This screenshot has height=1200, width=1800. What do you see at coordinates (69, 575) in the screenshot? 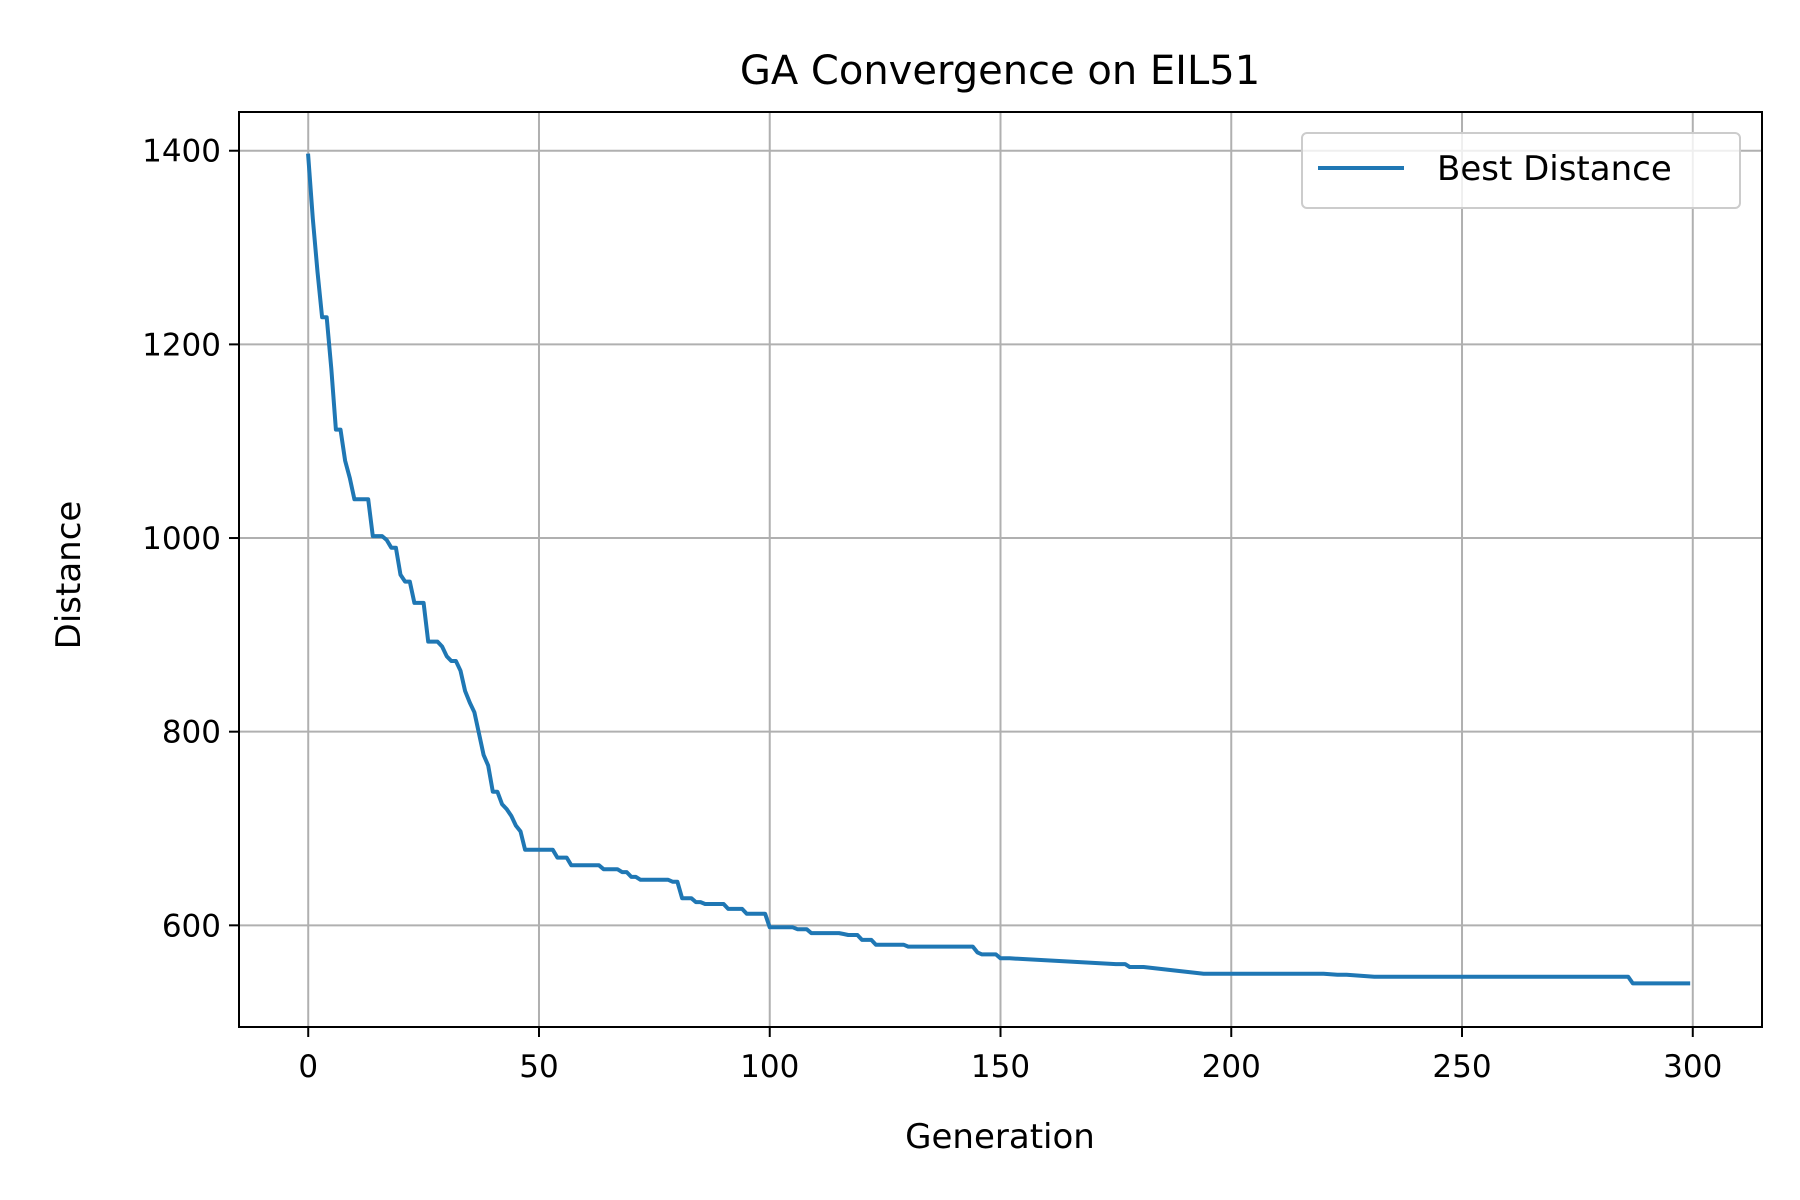
I see `y-axis-label: Distance` at bounding box center [69, 575].